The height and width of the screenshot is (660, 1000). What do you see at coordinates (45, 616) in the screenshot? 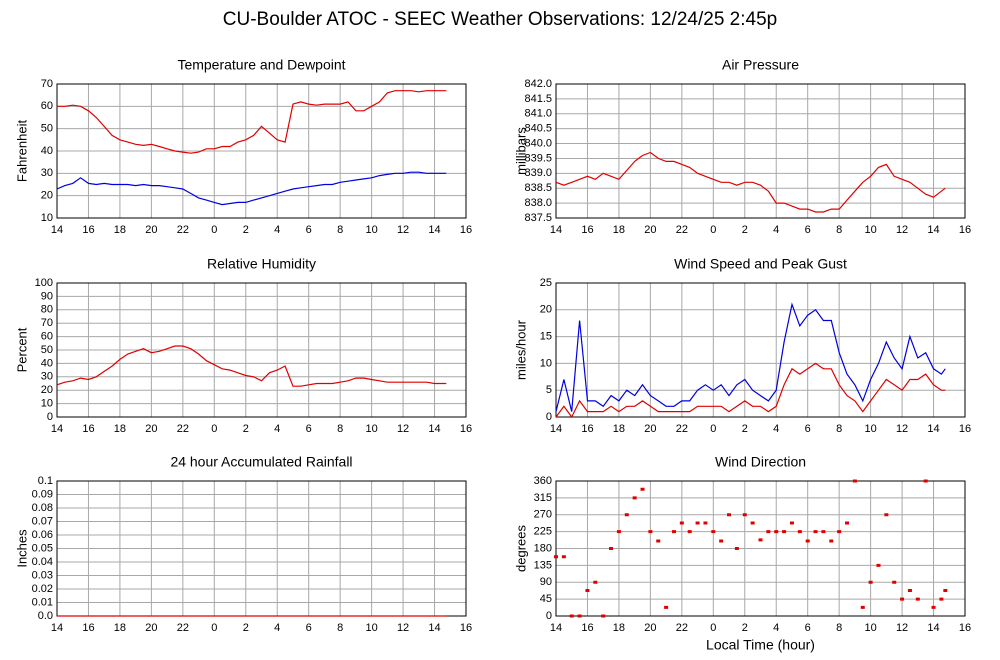
I see `y-tick-label: 0.0` at bounding box center [45, 616].